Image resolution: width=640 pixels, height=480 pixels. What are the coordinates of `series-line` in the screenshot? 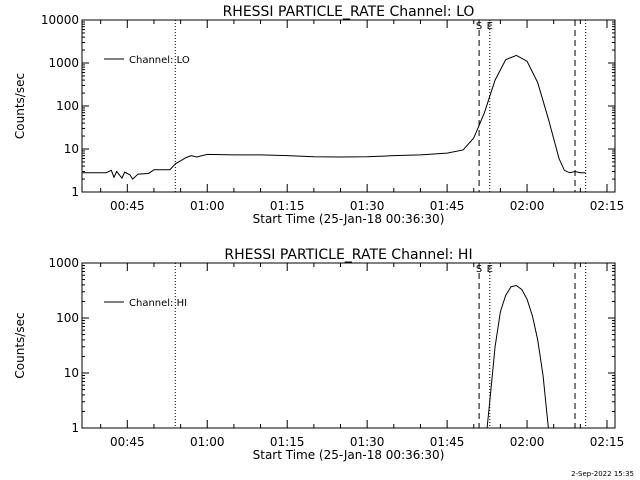 It's located at (517, 356).